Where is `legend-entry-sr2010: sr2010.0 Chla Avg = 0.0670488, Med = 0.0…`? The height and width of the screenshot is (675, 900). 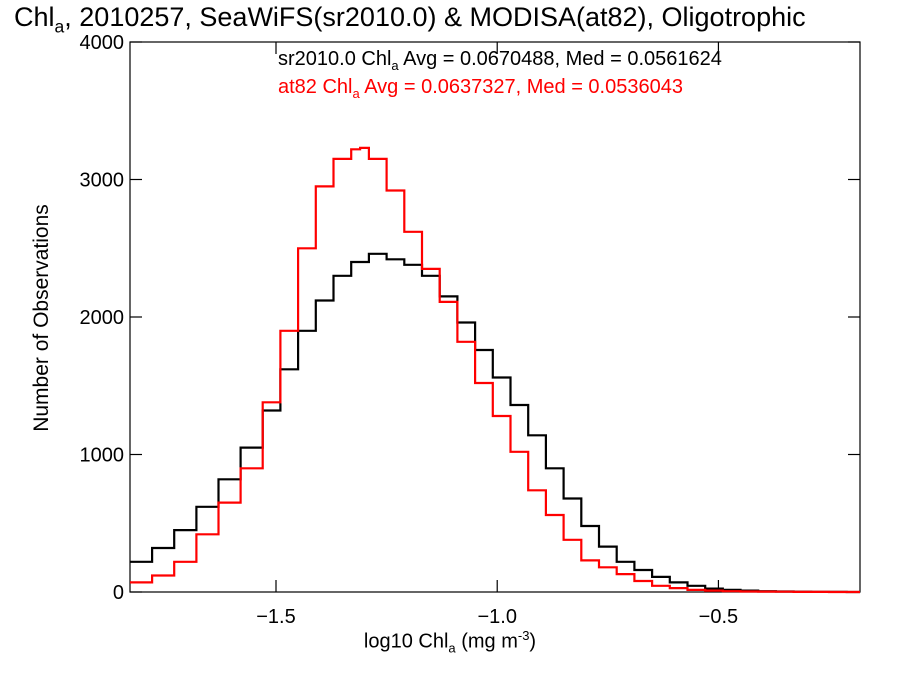 legend-entry-sr2010: sr2010.0 Chla Avg = 0.0670488, Med = 0.0… is located at coordinates (500, 60).